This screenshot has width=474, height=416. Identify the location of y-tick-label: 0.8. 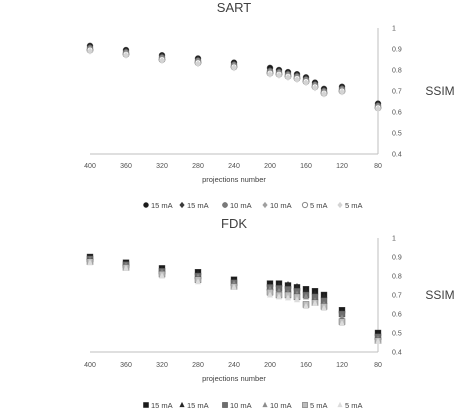
(397, 277).